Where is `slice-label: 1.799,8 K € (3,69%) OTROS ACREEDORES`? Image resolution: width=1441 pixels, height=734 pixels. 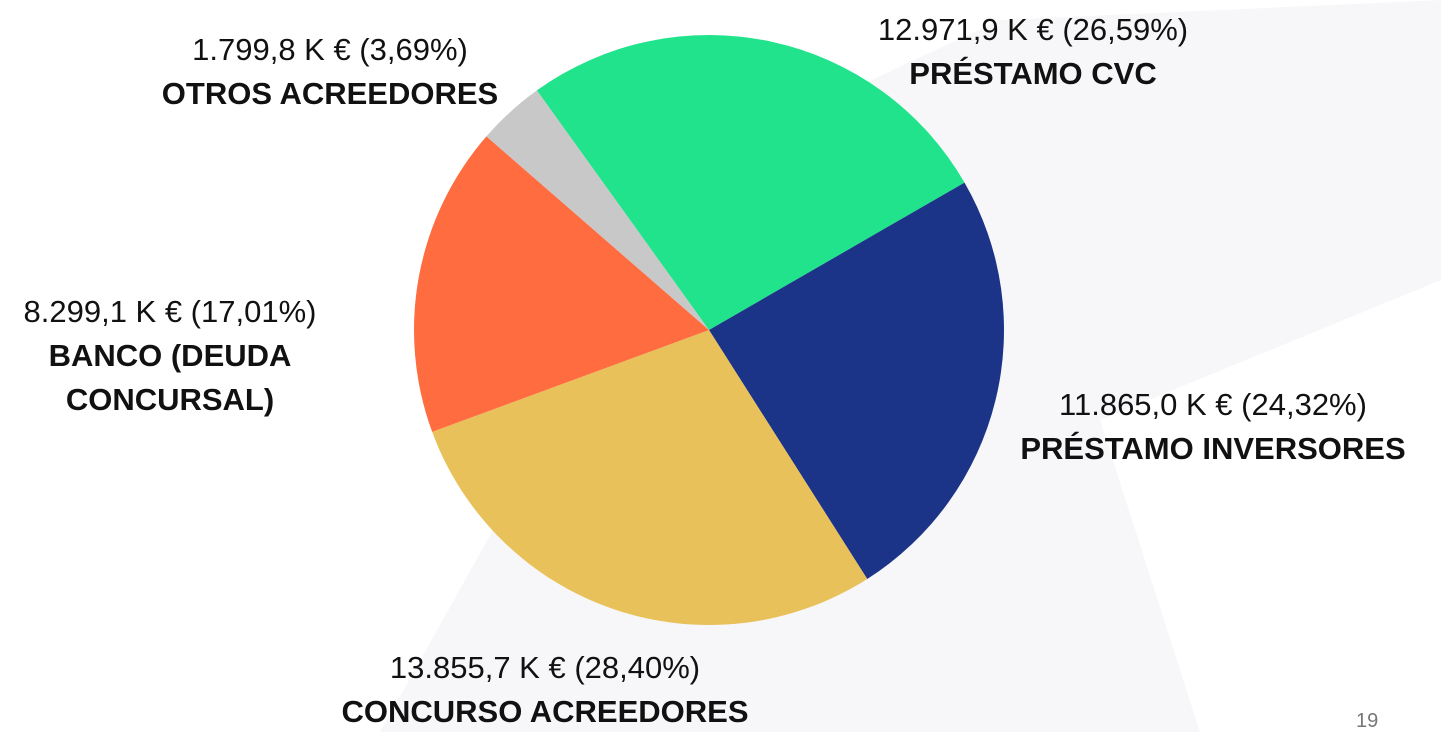 slice-label: 1.799,8 K € (3,69%) OTROS ACREEDORES is located at coordinates (330, 72).